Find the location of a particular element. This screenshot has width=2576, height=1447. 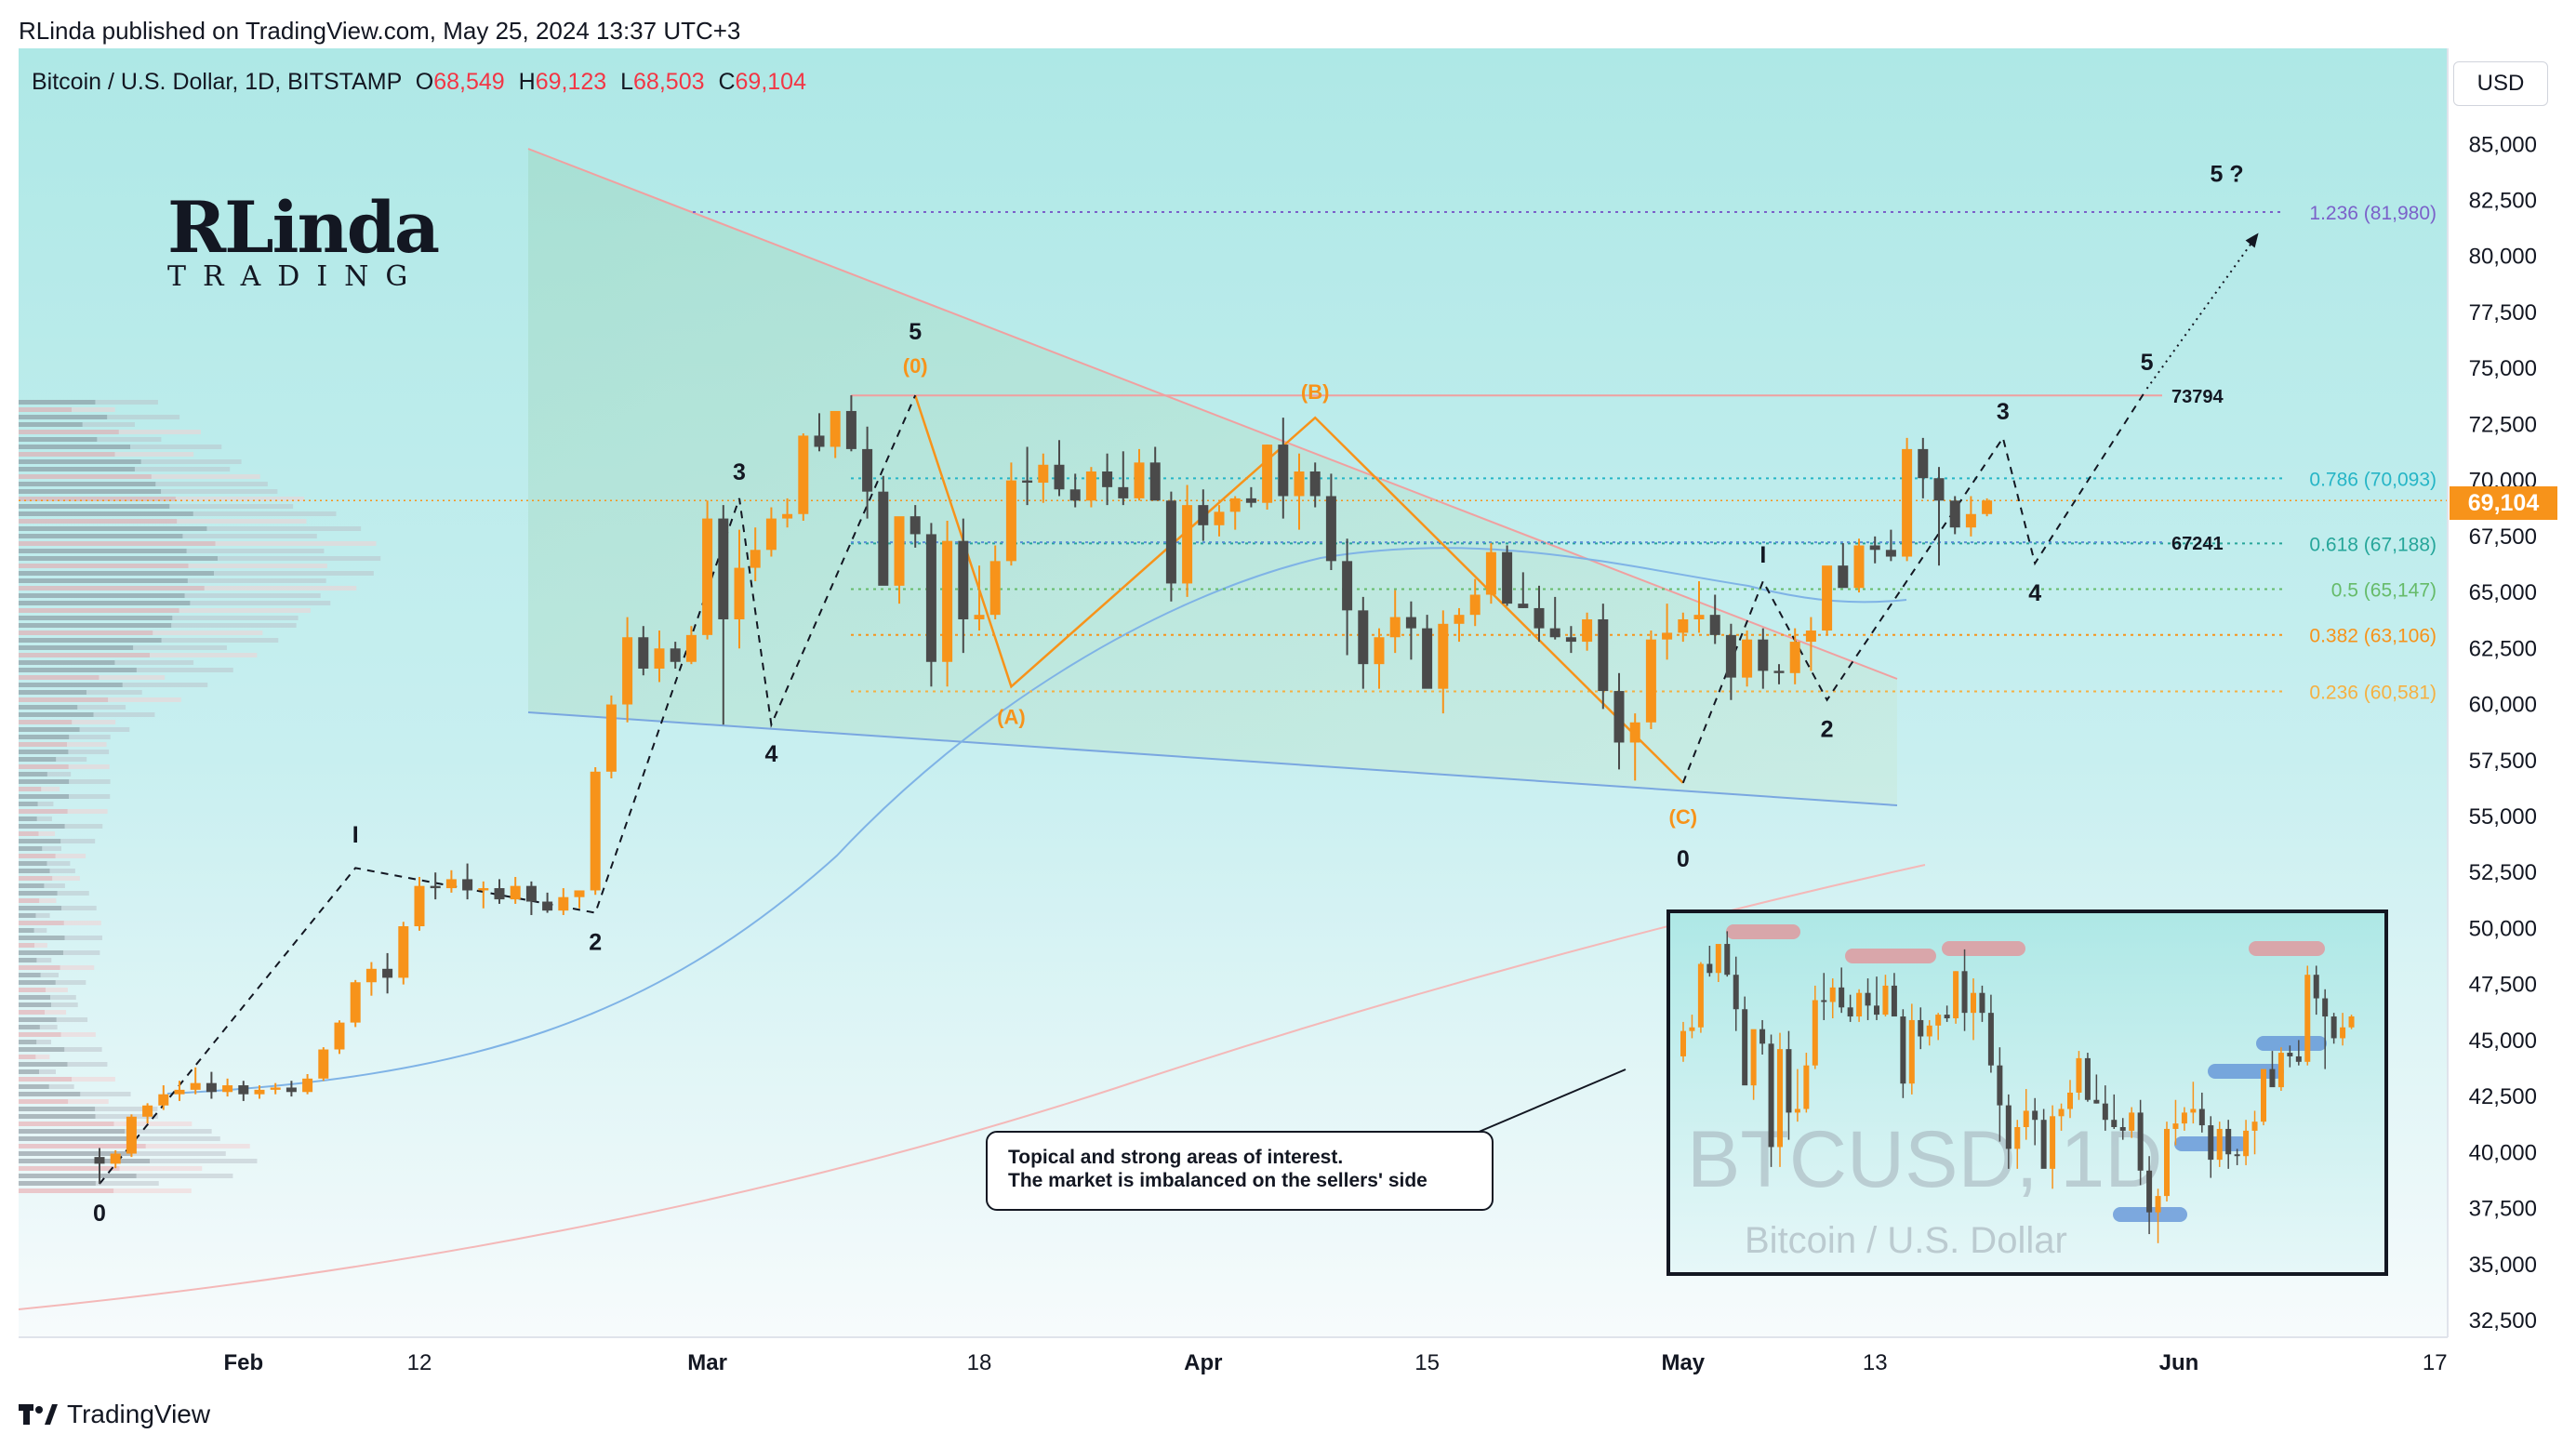

high-label: H is located at coordinates (527, 82).